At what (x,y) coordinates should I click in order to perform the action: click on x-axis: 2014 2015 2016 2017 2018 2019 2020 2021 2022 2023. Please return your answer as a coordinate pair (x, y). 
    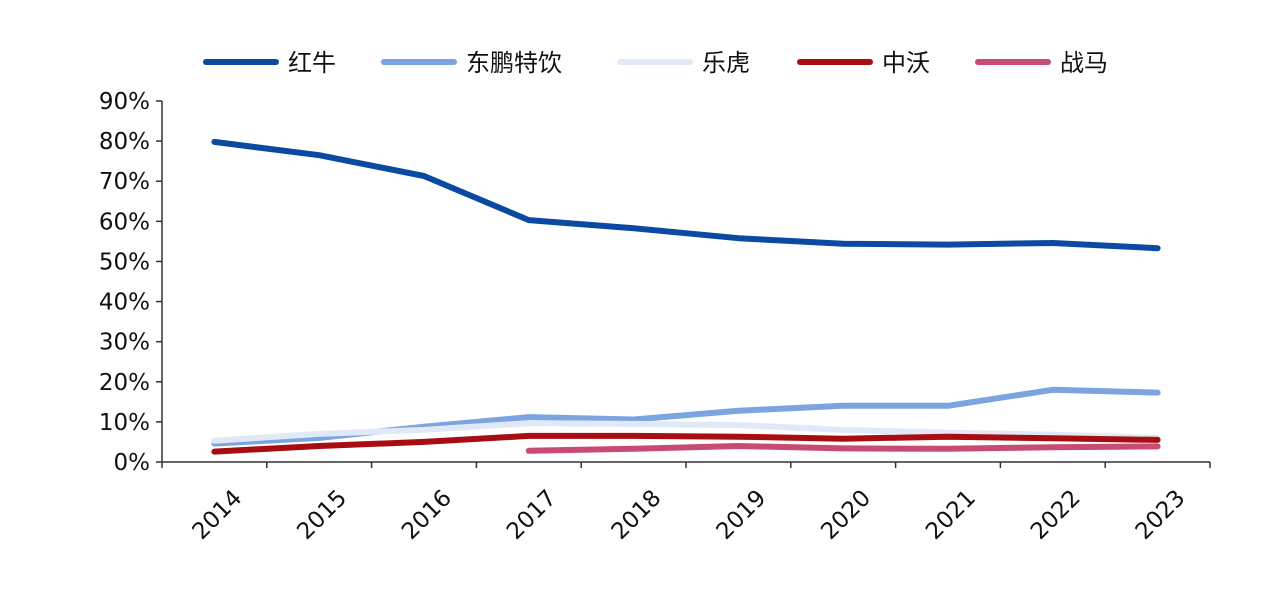
    Looking at the image, I should click on (686, 503).